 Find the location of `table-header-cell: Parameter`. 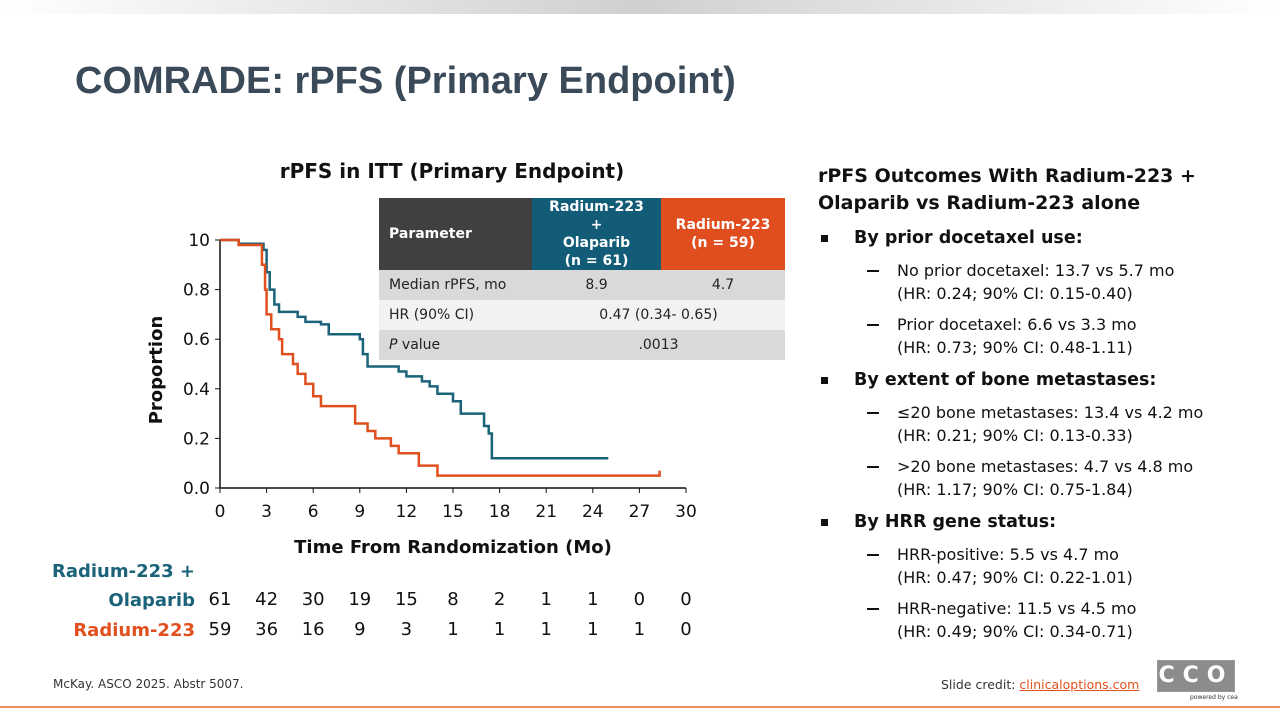

table-header-cell: Parameter is located at coordinates (455, 234).